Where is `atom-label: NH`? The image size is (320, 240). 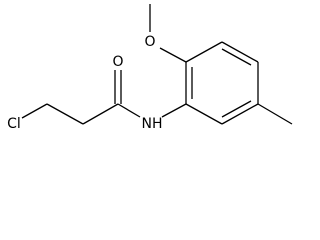 atom-label: NH is located at coordinates (152, 124).